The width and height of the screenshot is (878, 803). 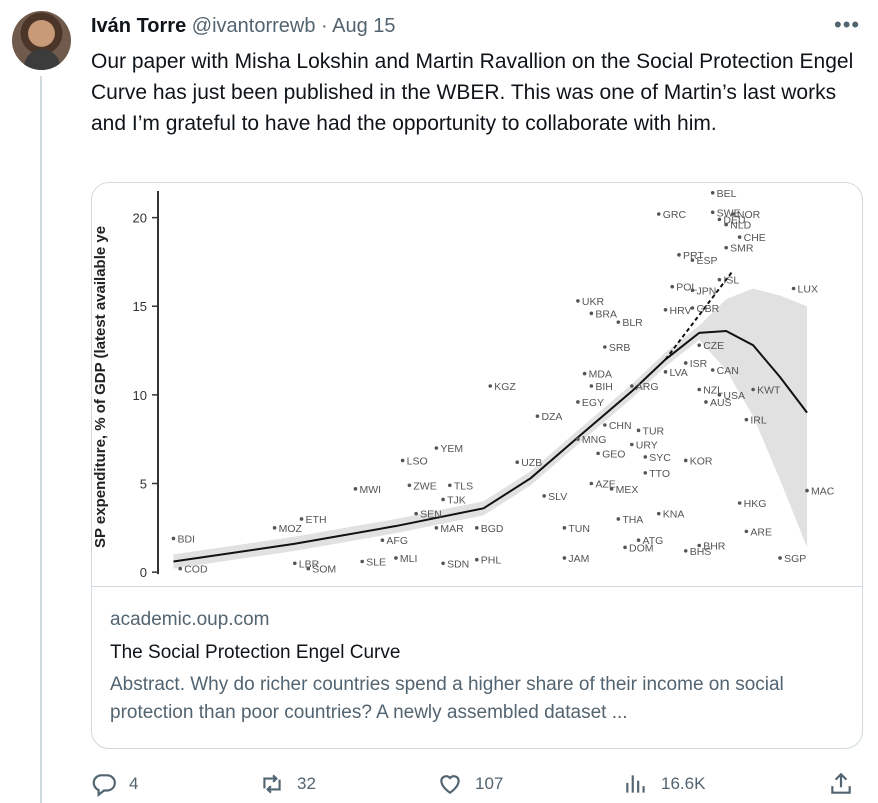 I want to click on reply-button: 4, so click(x=114, y=784).